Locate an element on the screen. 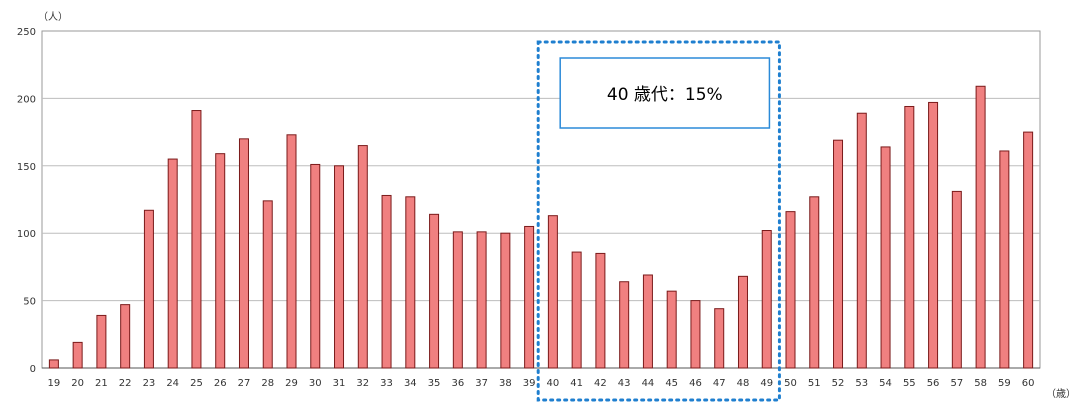 Image resolution: width=1081 pixels, height=403 pixels. x-tick-label-50: 50 is located at coordinates (790, 383).